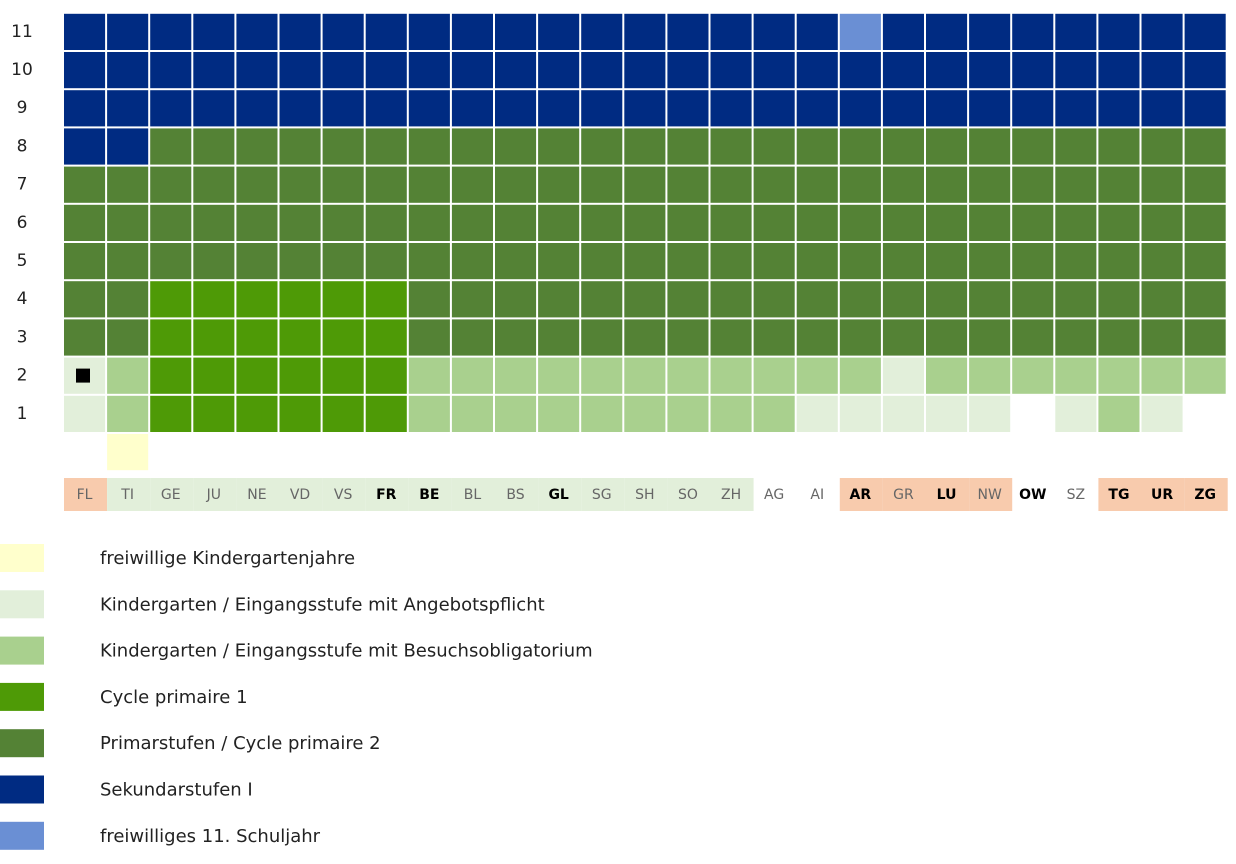 This screenshot has height=864, width=1236. What do you see at coordinates (176, 790) in the screenshot?
I see `legend-label: Sekundarstufen I` at bounding box center [176, 790].